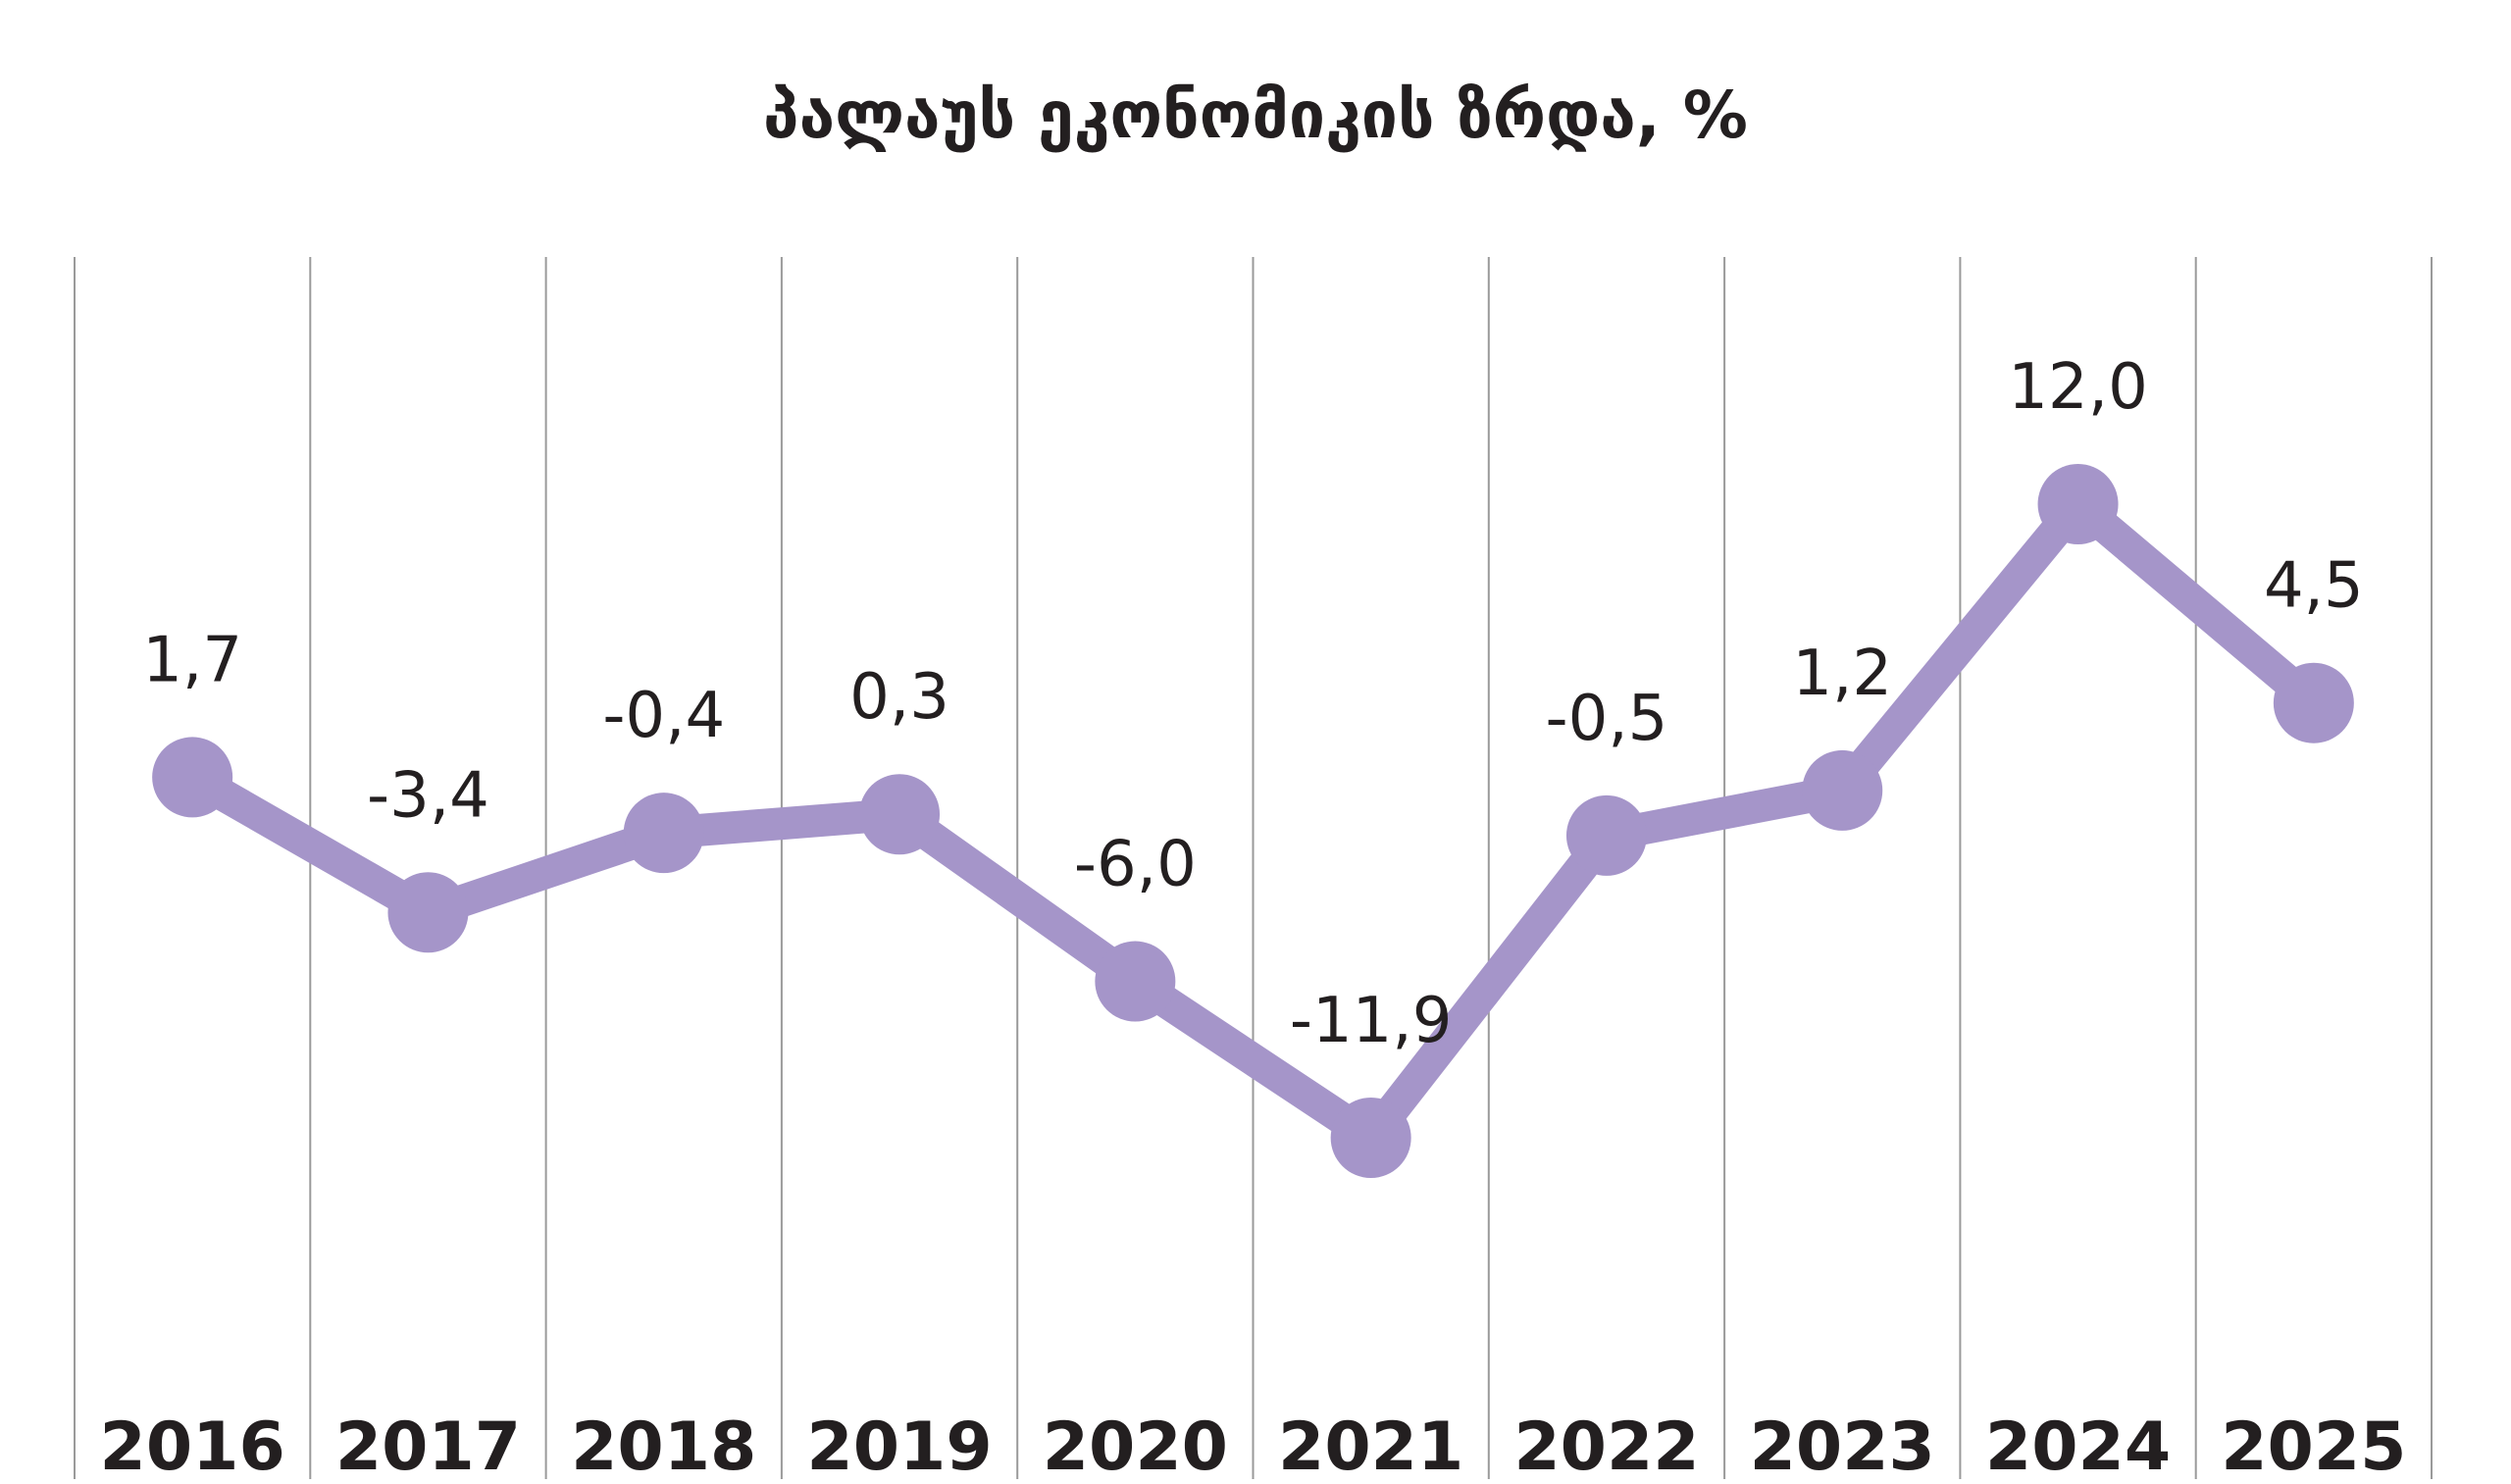  I want to click on data-label: 12,0, so click(2078, 387).